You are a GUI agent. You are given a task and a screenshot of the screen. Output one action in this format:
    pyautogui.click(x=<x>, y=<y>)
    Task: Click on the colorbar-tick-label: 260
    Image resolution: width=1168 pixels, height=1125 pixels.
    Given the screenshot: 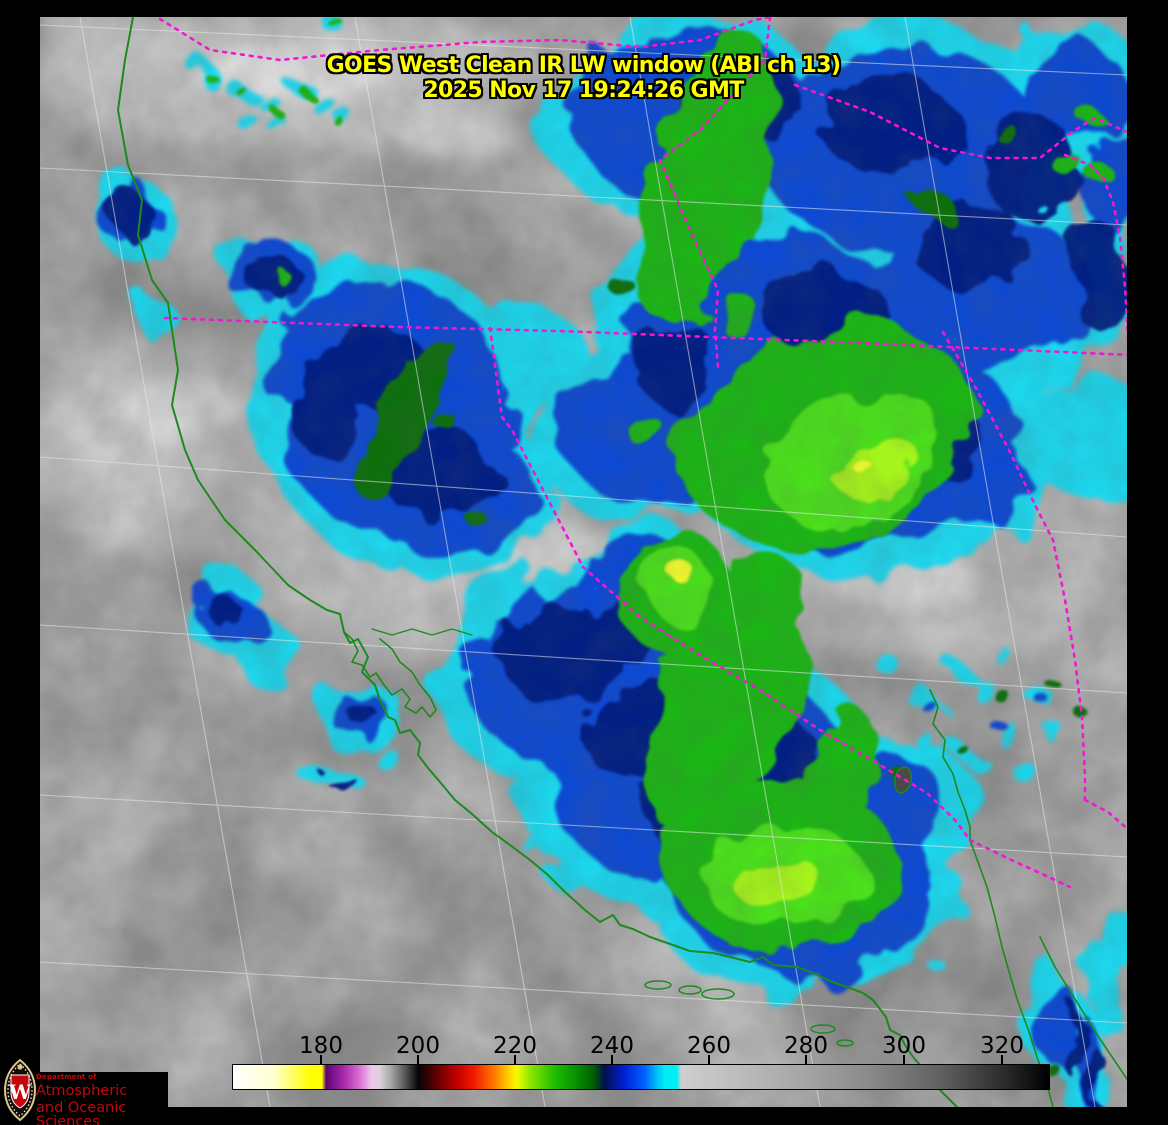 What is the action you would take?
    pyautogui.click(x=709, y=1046)
    